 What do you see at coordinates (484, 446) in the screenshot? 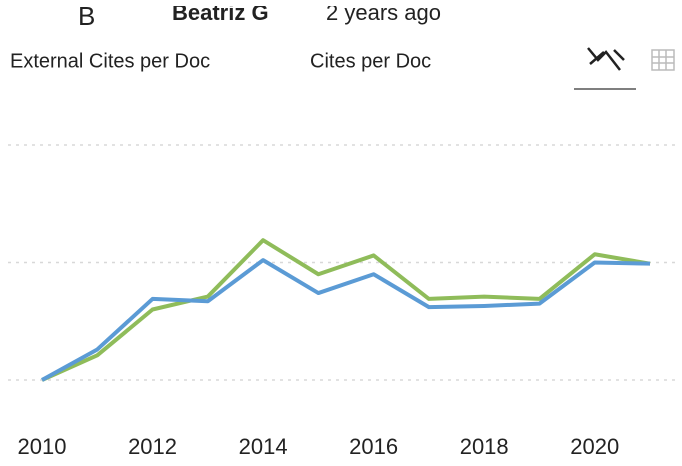
I see `x-tick-label: 2018` at bounding box center [484, 446].